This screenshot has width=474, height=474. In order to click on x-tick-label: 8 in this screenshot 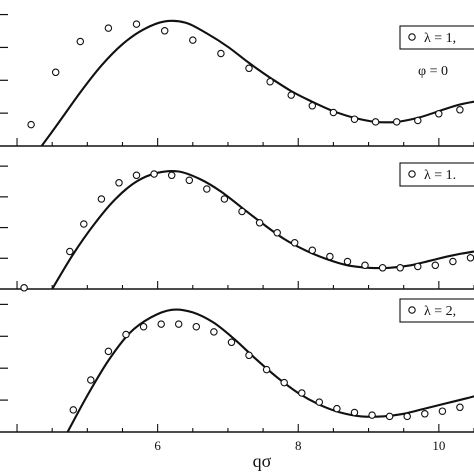, I will do `click(298, 445)`.